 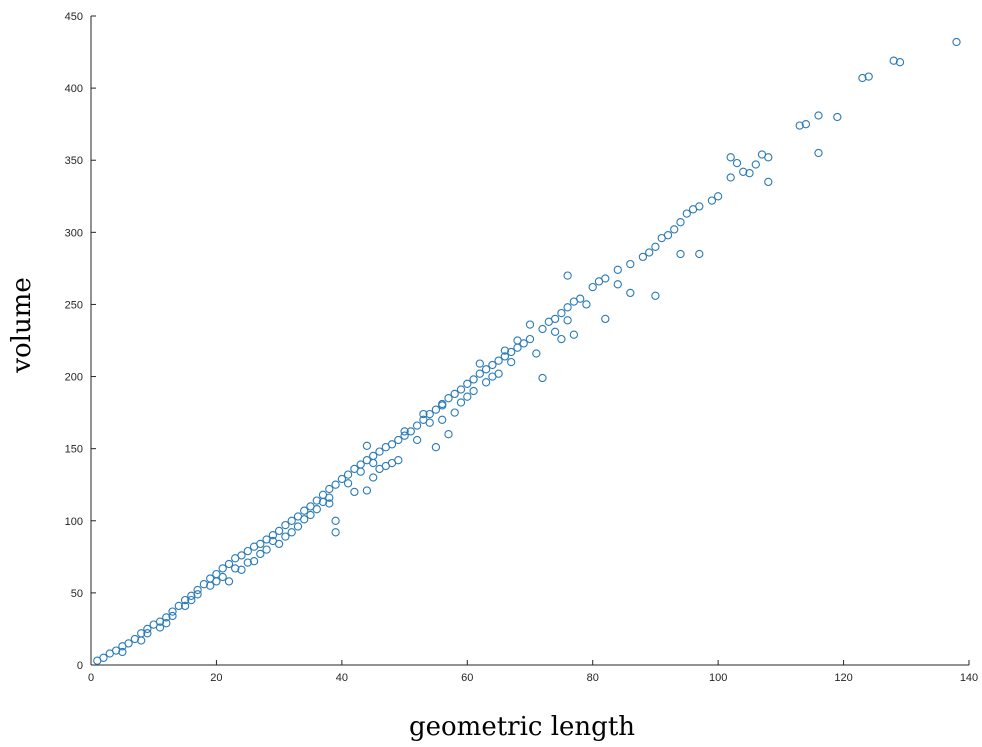 I want to click on x-ticks: 0 20 40 60 80 100 120 140, so click(x=533, y=672).